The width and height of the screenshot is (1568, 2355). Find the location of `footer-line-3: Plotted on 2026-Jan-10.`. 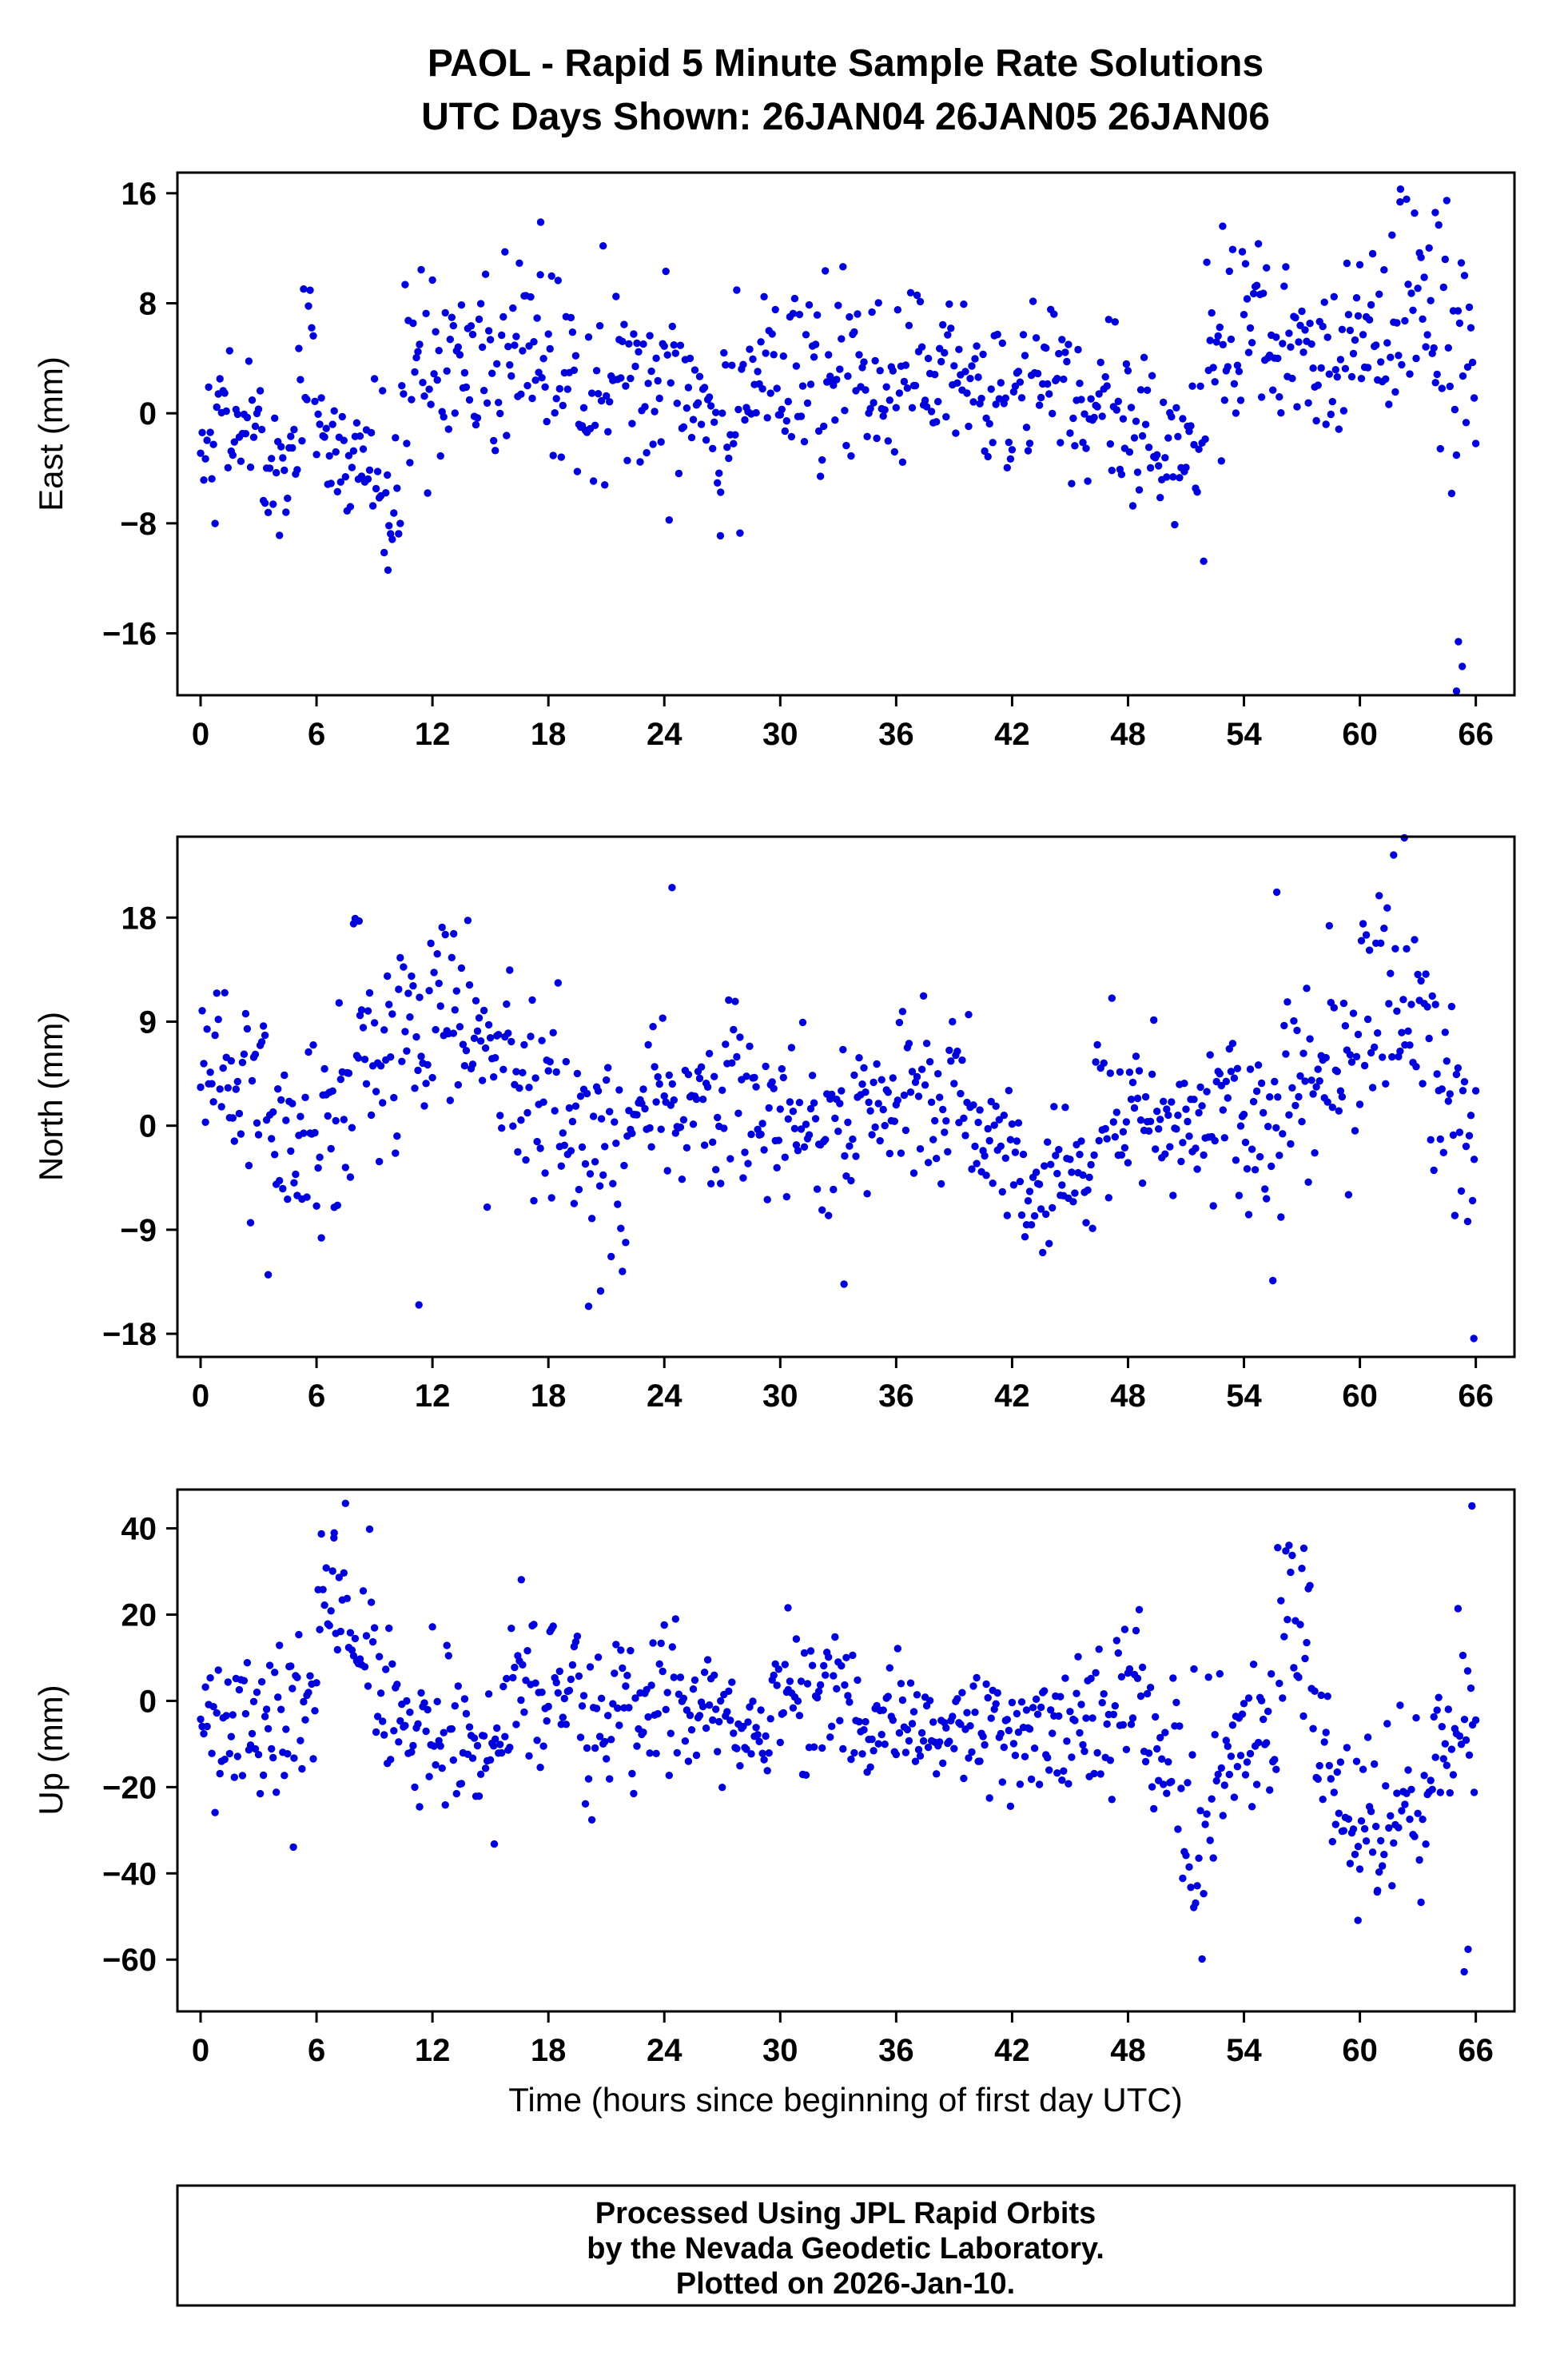

footer-line-3: Plotted on 2026-Jan-10. is located at coordinates (845, 2284).